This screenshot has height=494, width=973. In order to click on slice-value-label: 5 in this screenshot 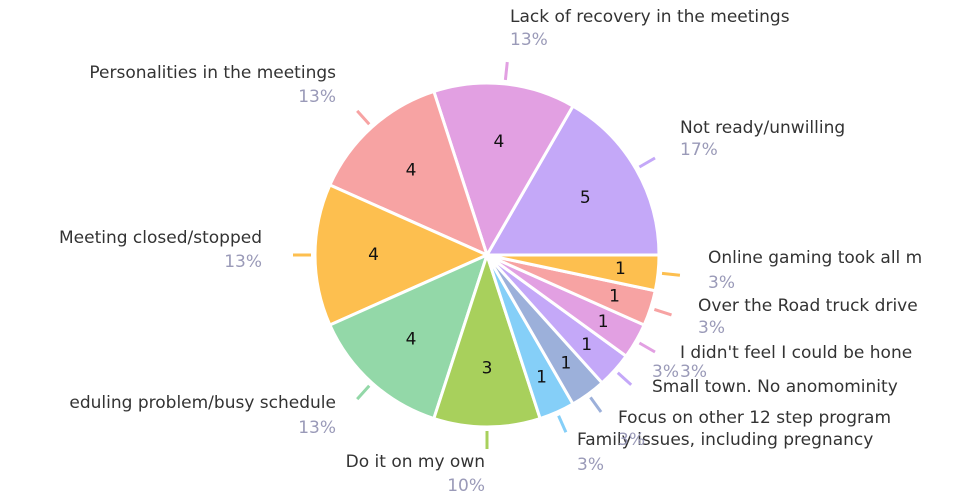, I will do `click(585, 198)`.